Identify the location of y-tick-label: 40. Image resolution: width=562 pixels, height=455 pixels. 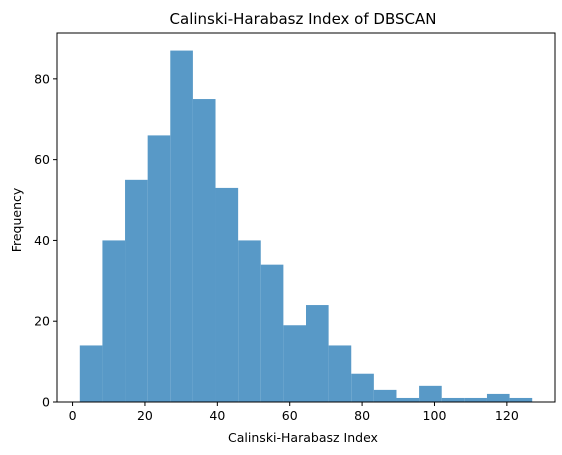
(42, 240).